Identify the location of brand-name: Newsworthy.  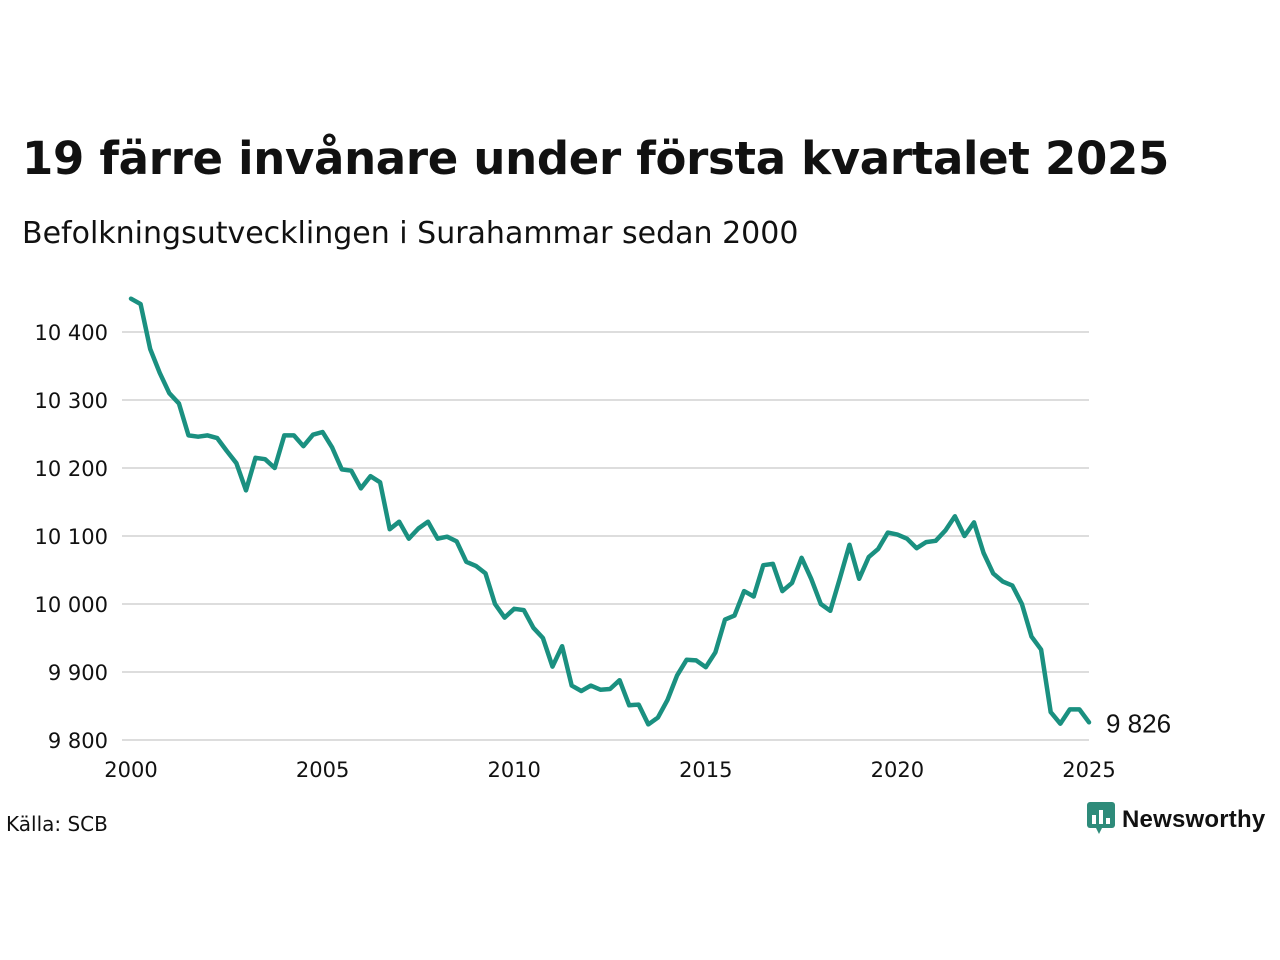
(1194, 819).